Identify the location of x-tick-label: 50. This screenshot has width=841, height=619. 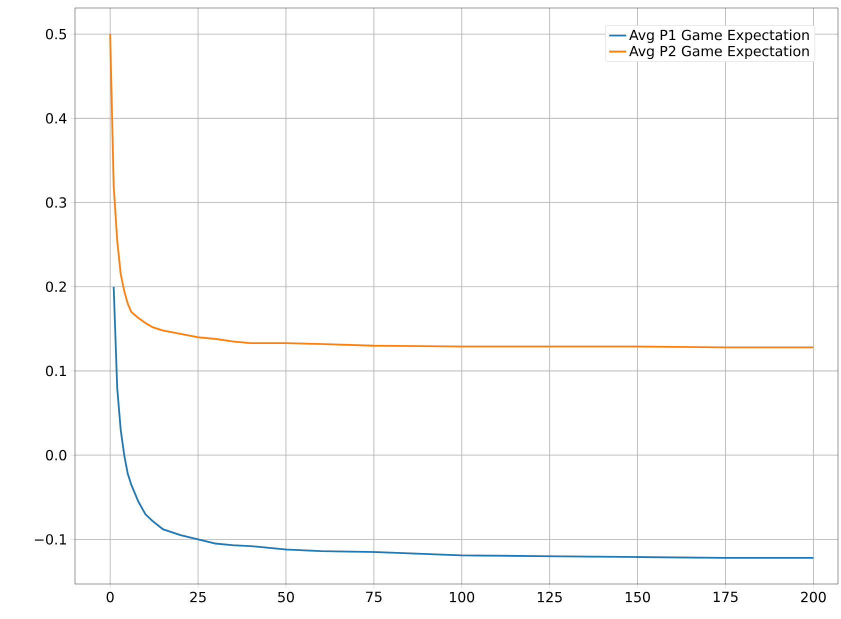
(286, 597).